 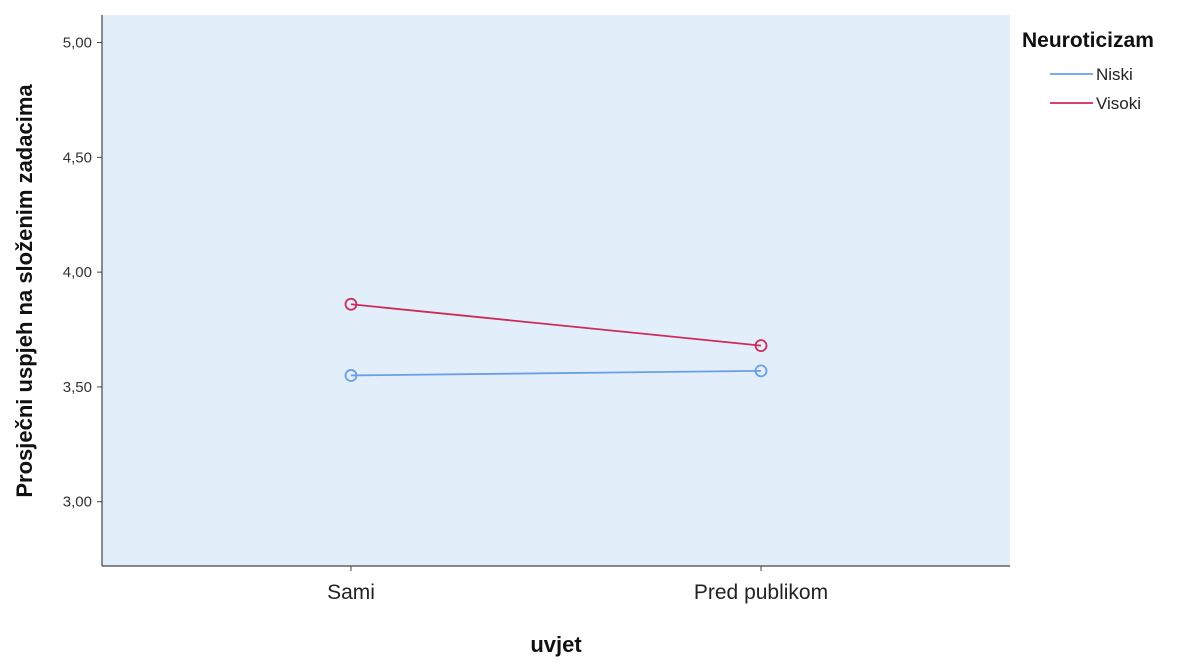 What do you see at coordinates (351, 592) in the screenshot?
I see `x-tick-label: Sami` at bounding box center [351, 592].